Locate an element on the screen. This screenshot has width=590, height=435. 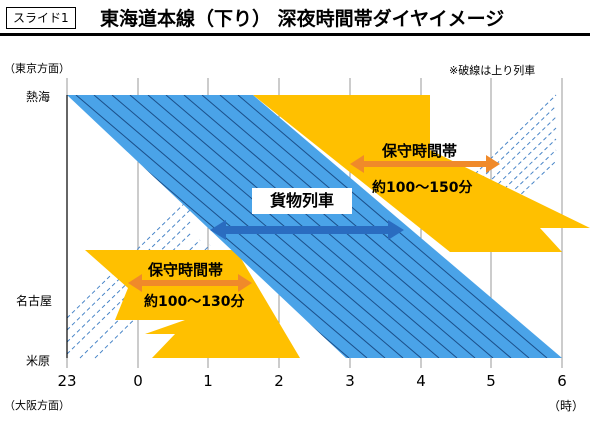
title-underline is located at coordinates (295, 34).